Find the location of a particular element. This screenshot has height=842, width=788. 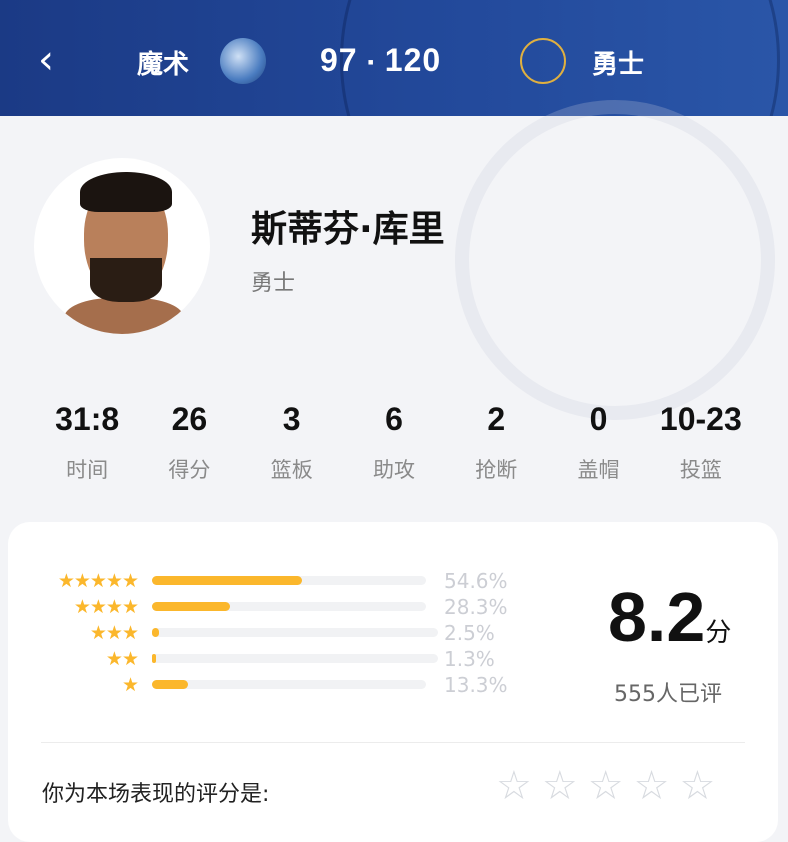

star-icon: ★★★ is located at coordinates (114, 633).